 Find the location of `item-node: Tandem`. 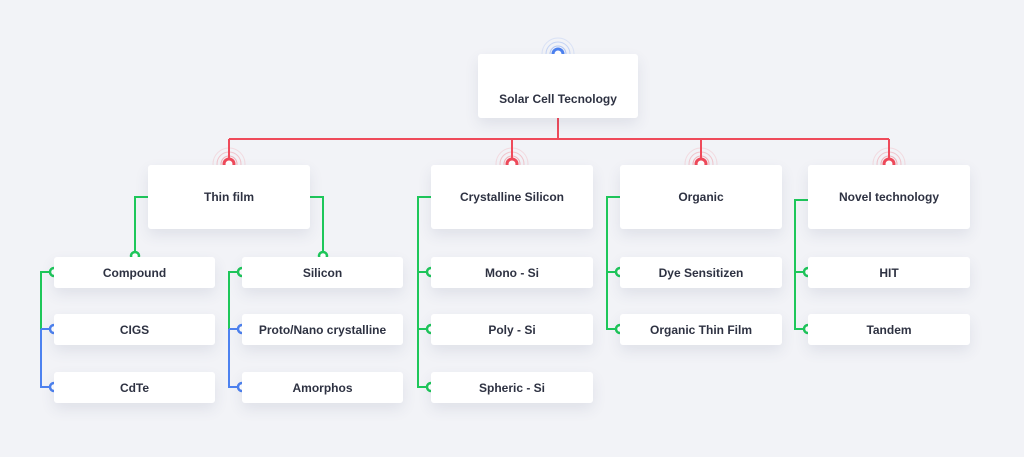

item-node: Tandem is located at coordinates (889, 329).